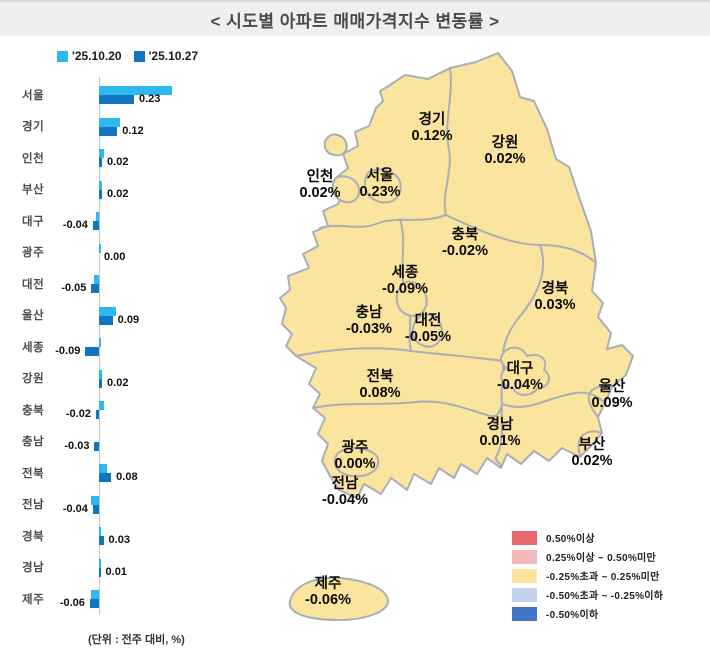  I want to click on bar-row: 전남 -0.04, so click(130, 505).